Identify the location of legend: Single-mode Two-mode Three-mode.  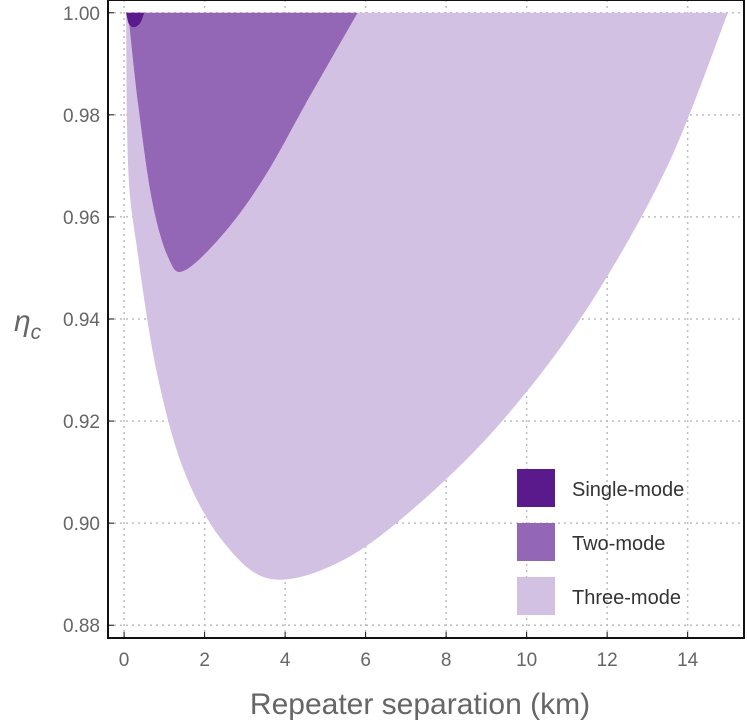
(600, 542).